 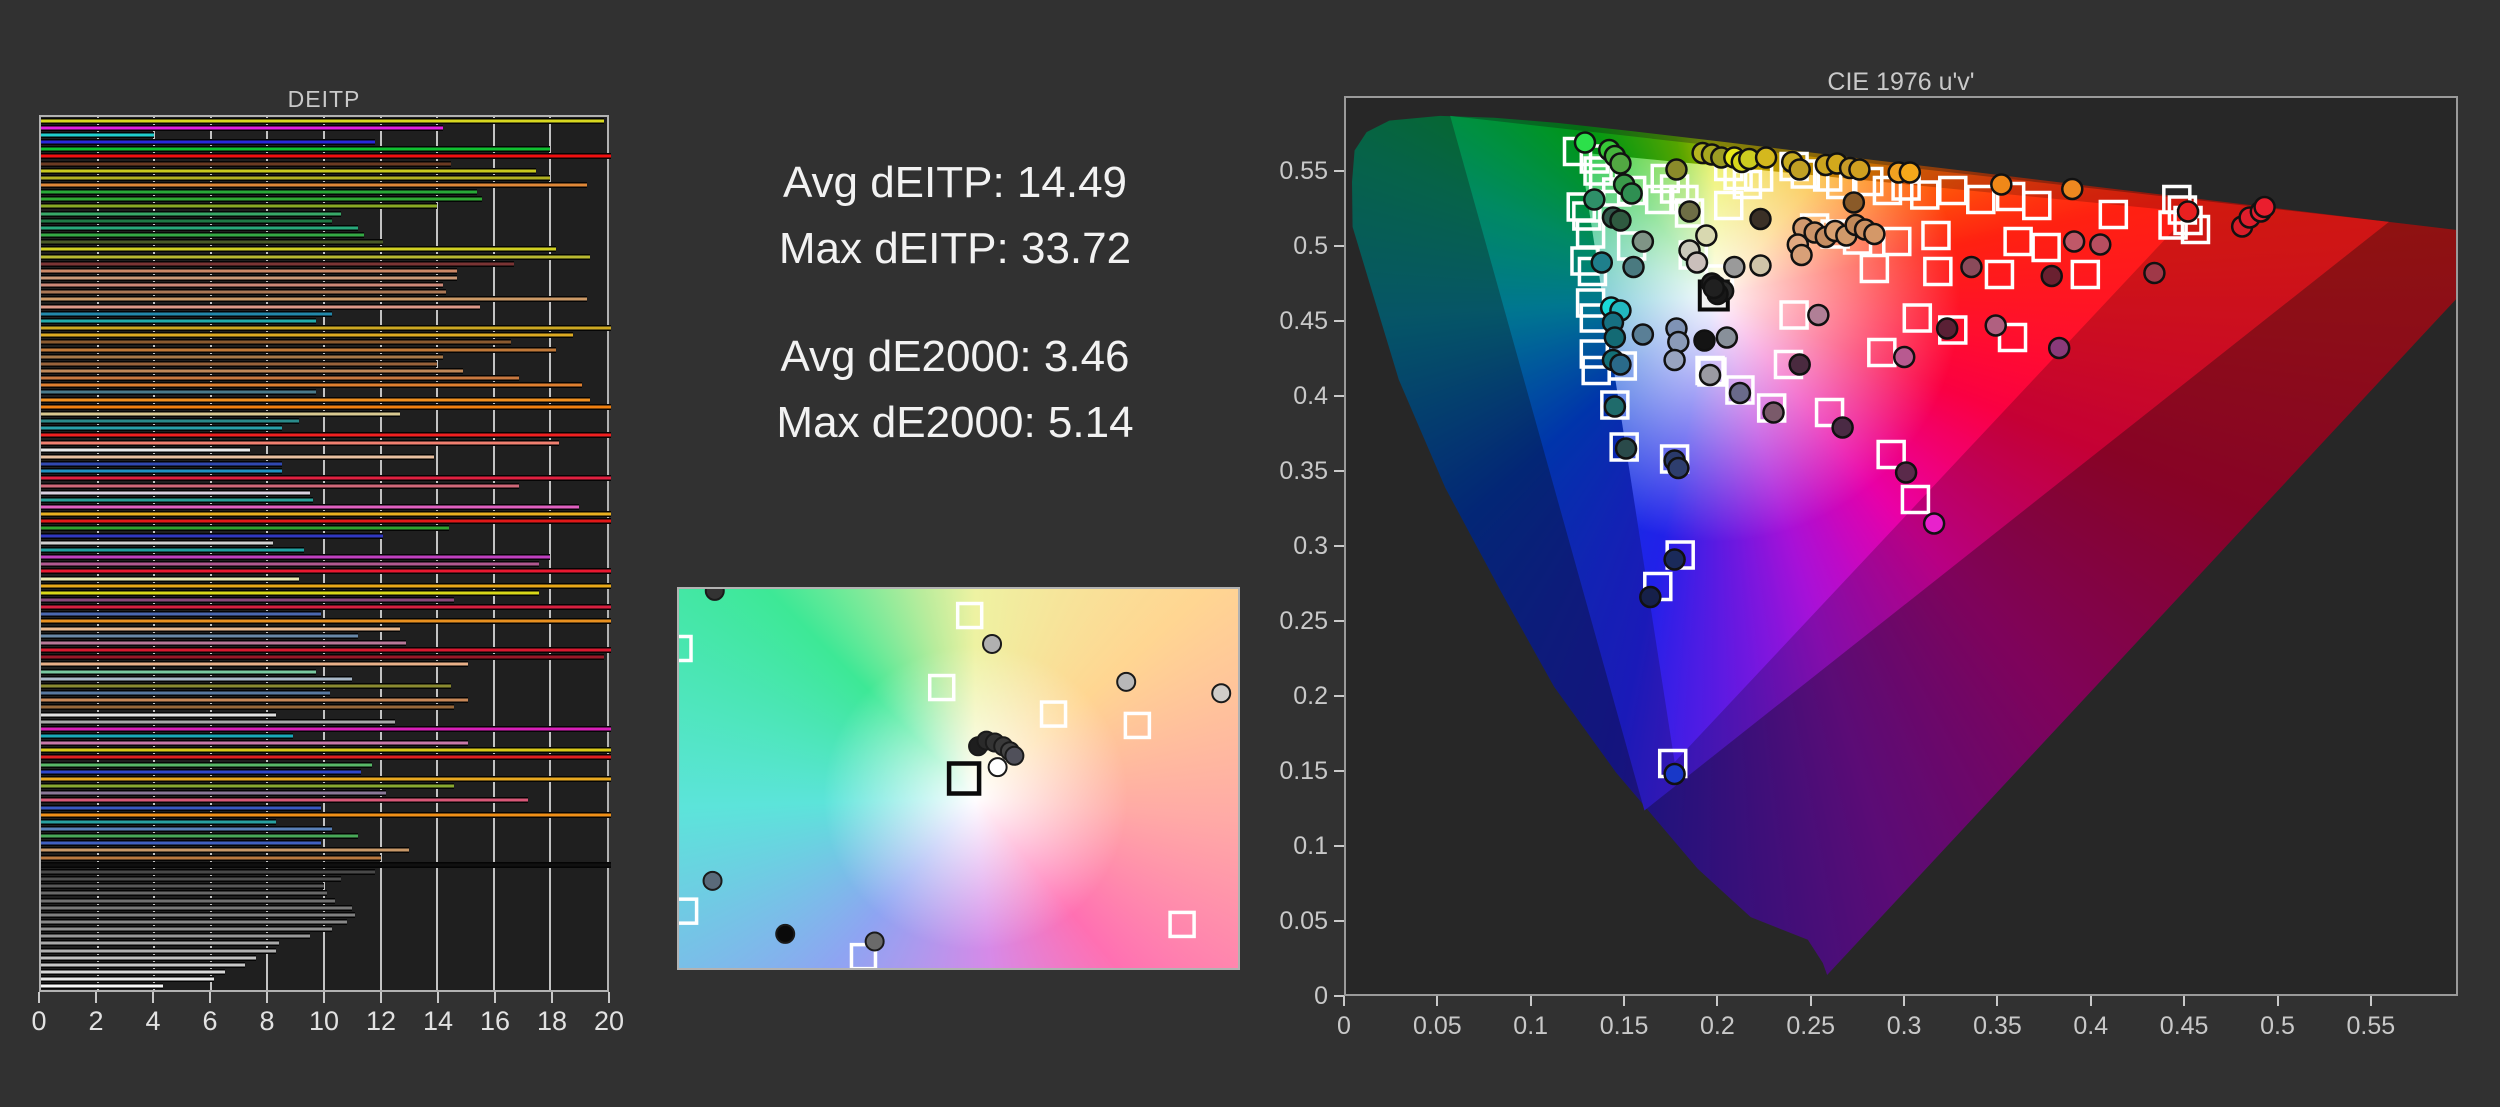 I want to click on cie-x-tick-label: 0.55, so click(x=2371, y=1026).